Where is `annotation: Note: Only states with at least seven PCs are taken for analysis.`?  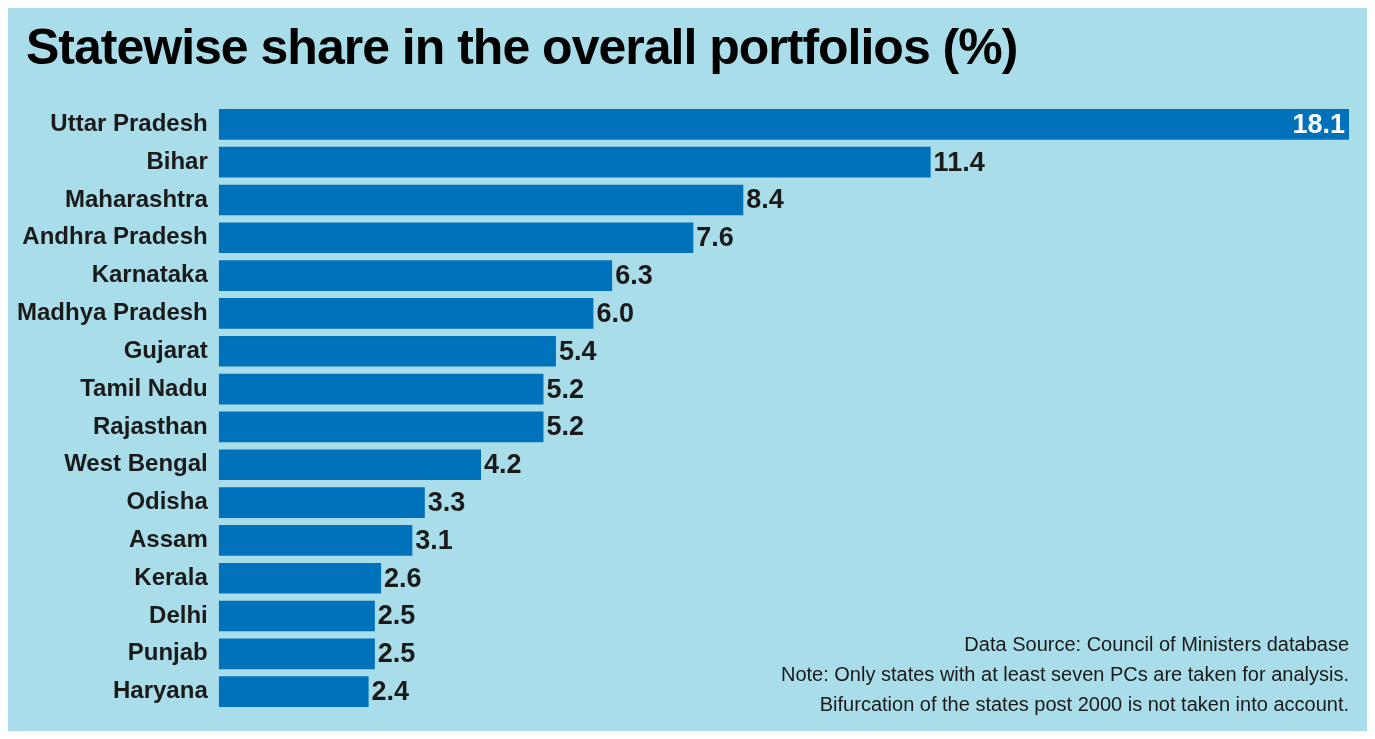
annotation: Note: Only states with at least seven PCs are taken for analysis. is located at coordinates (1064, 674).